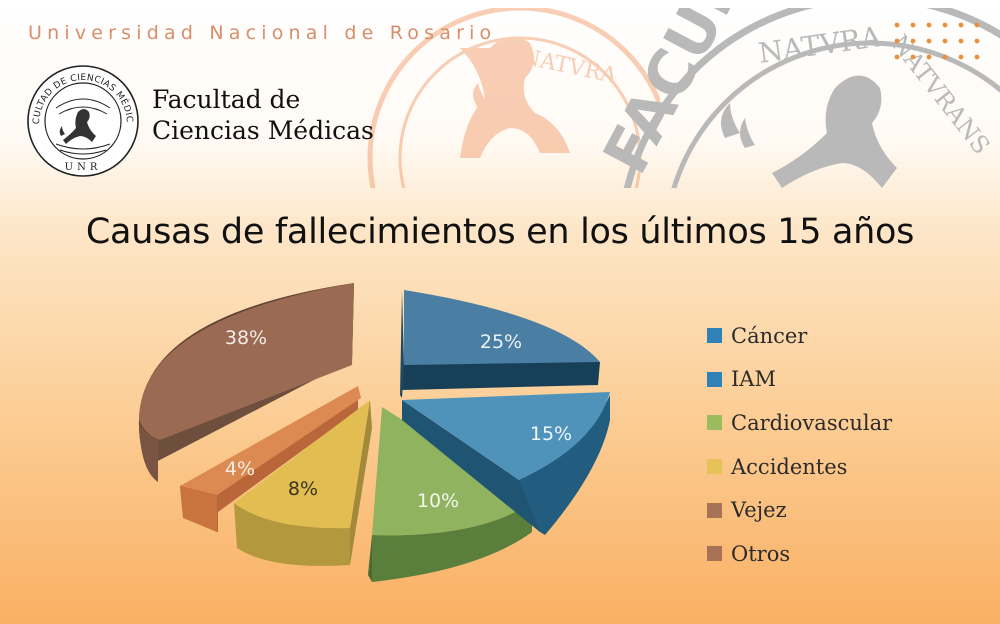 This screenshot has width=1000, height=624. Describe the element at coordinates (794, 98) in the screenshot. I see `watermark-seal-gray-icon: FACULTAD NATVRA NATVRANS` at that location.